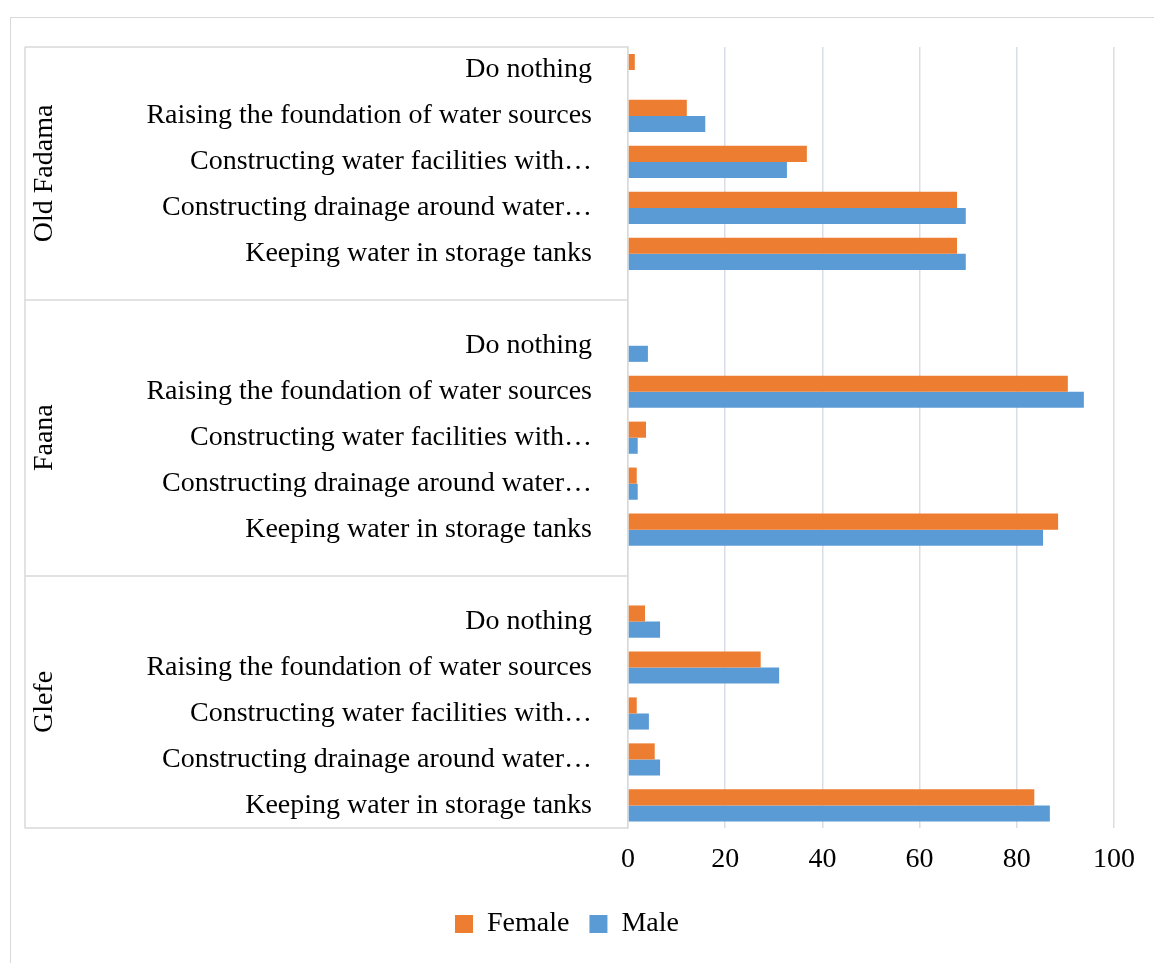 Image resolution: width=1154 pixels, height=963 pixels. Describe the element at coordinates (628, 857) in the screenshot. I see `x-tick-label: 0` at that location.